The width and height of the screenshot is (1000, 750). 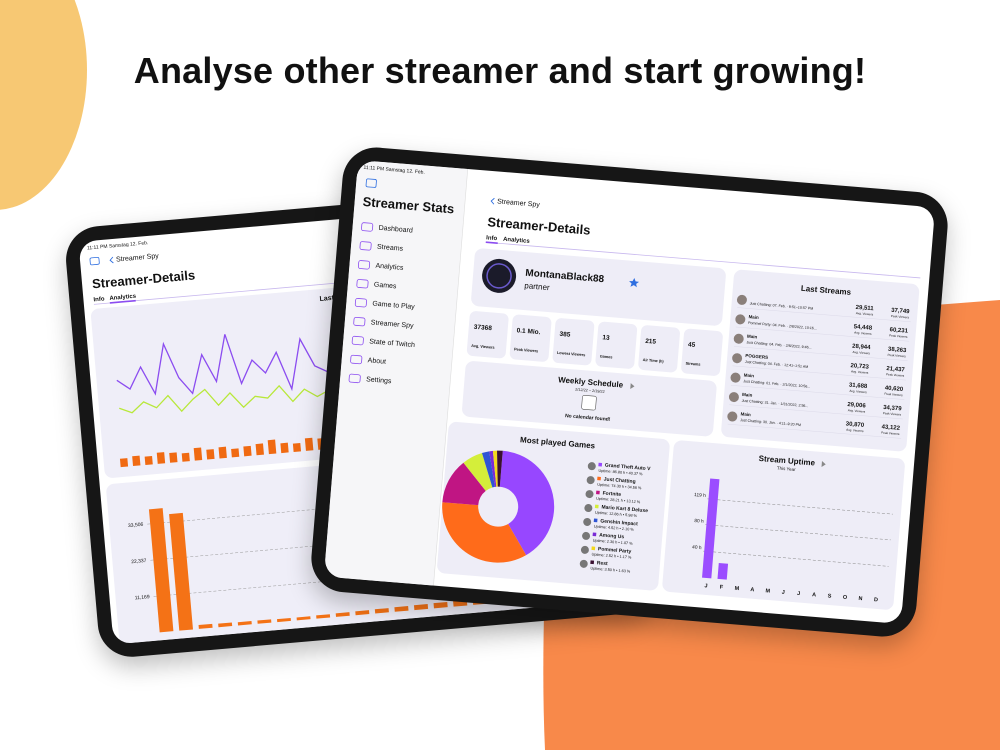 What do you see at coordinates (616, 514) in the screenshot?
I see `legend-detail: Uptime: 12.86 h • 5.98 %` at bounding box center [616, 514].